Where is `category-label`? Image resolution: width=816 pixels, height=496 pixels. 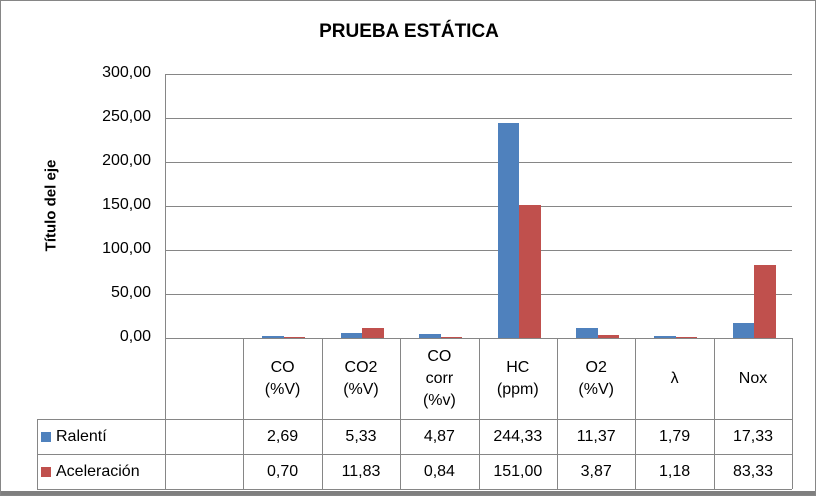 category-label is located at coordinates (204, 378).